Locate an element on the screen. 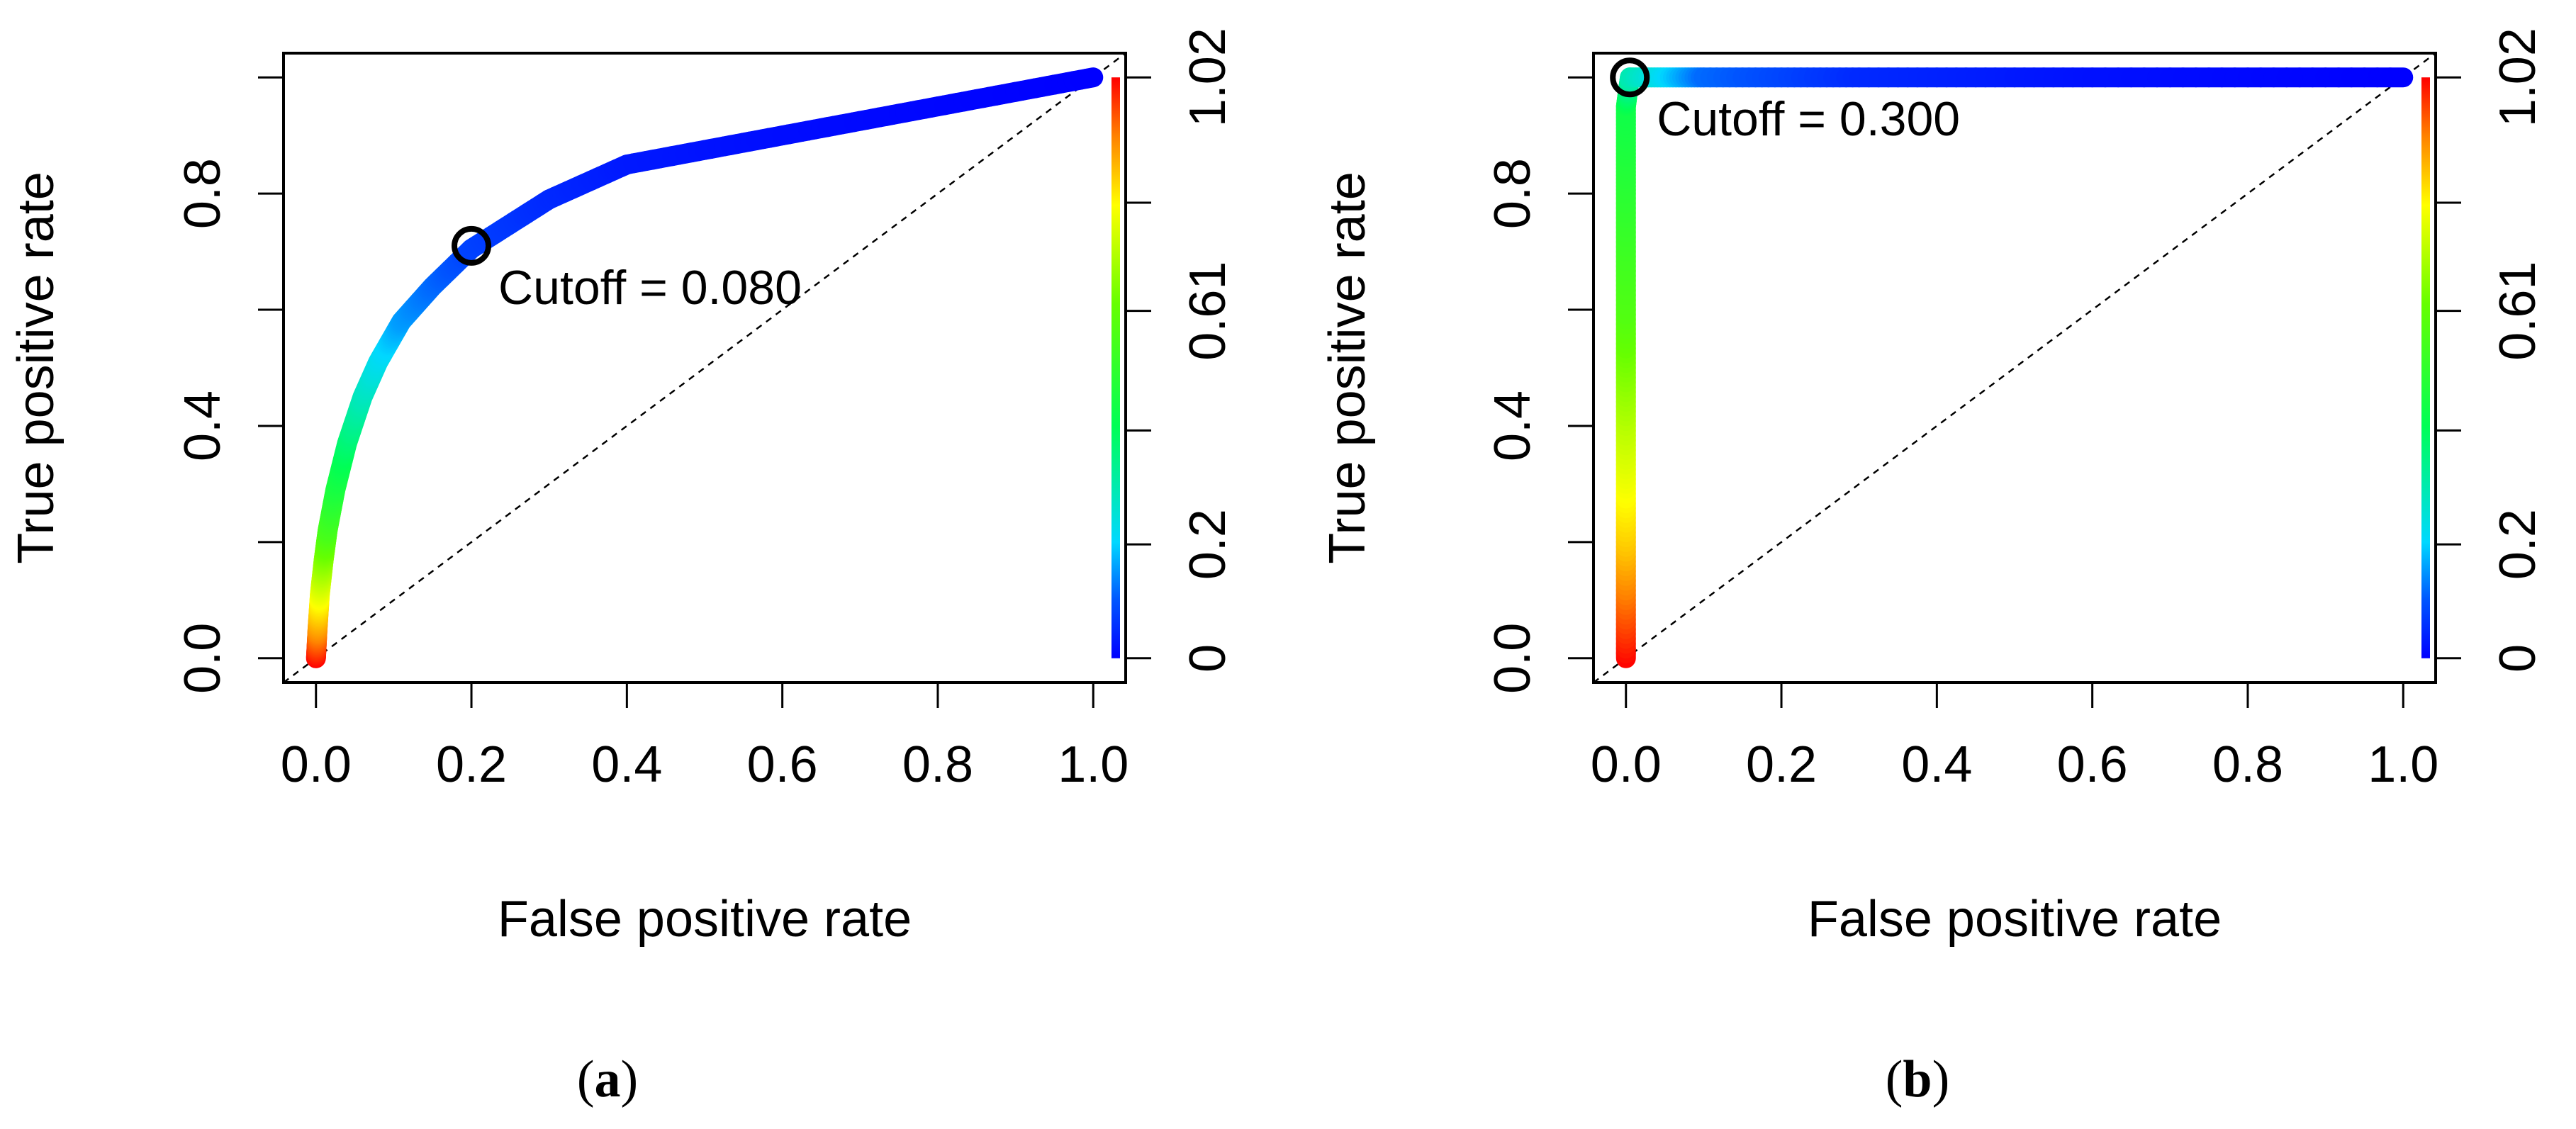  cutoff-label: Cutoff = 0.080 is located at coordinates (650, 288).